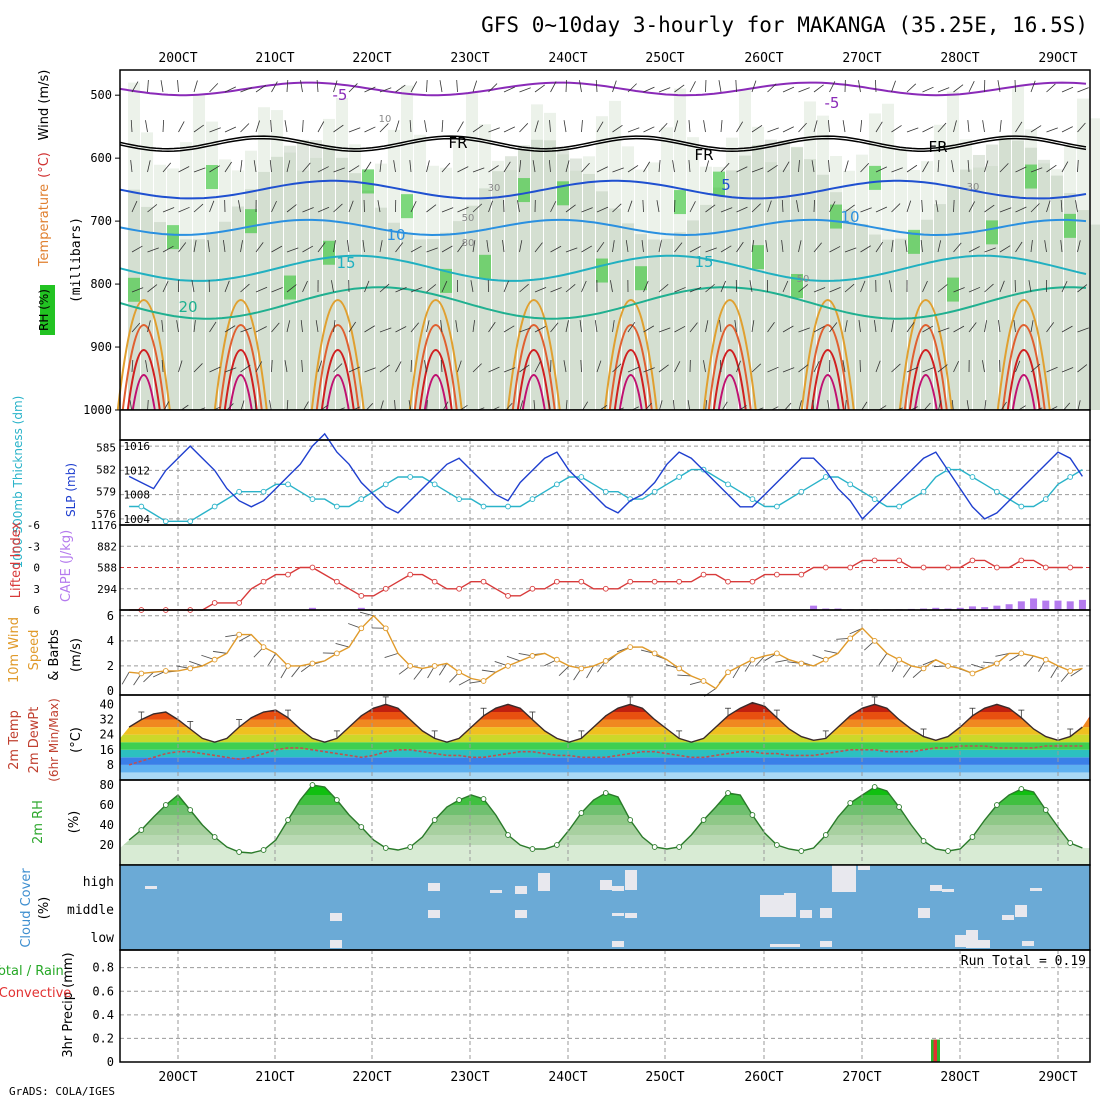 This screenshot has height=1100, width=1100. What do you see at coordinates (861, 1077) in the screenshot?
I see `bottom-date-label: 27OCT` at bounding box center [861, 1077].